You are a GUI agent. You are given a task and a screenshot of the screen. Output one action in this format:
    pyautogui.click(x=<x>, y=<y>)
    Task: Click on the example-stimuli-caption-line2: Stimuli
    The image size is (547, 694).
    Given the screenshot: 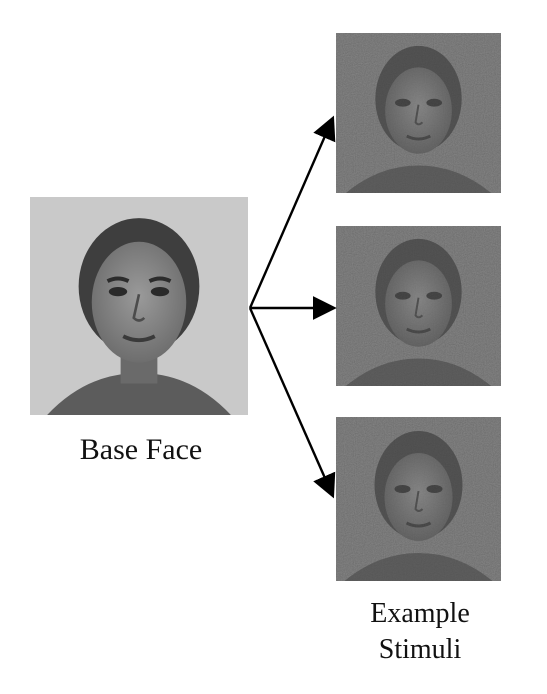 What is the action you would take?
    pyautogui.click(x=420, y=649)
    